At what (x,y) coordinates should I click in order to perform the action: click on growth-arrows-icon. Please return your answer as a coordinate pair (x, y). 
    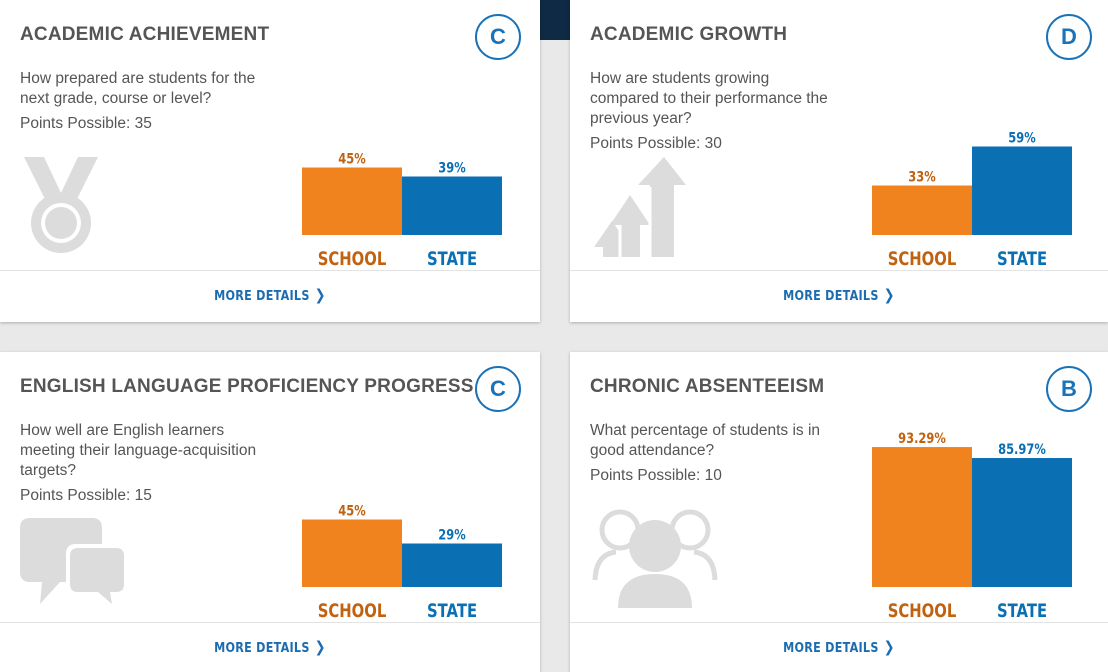
    Looking at the image, I should click on (640, 207).